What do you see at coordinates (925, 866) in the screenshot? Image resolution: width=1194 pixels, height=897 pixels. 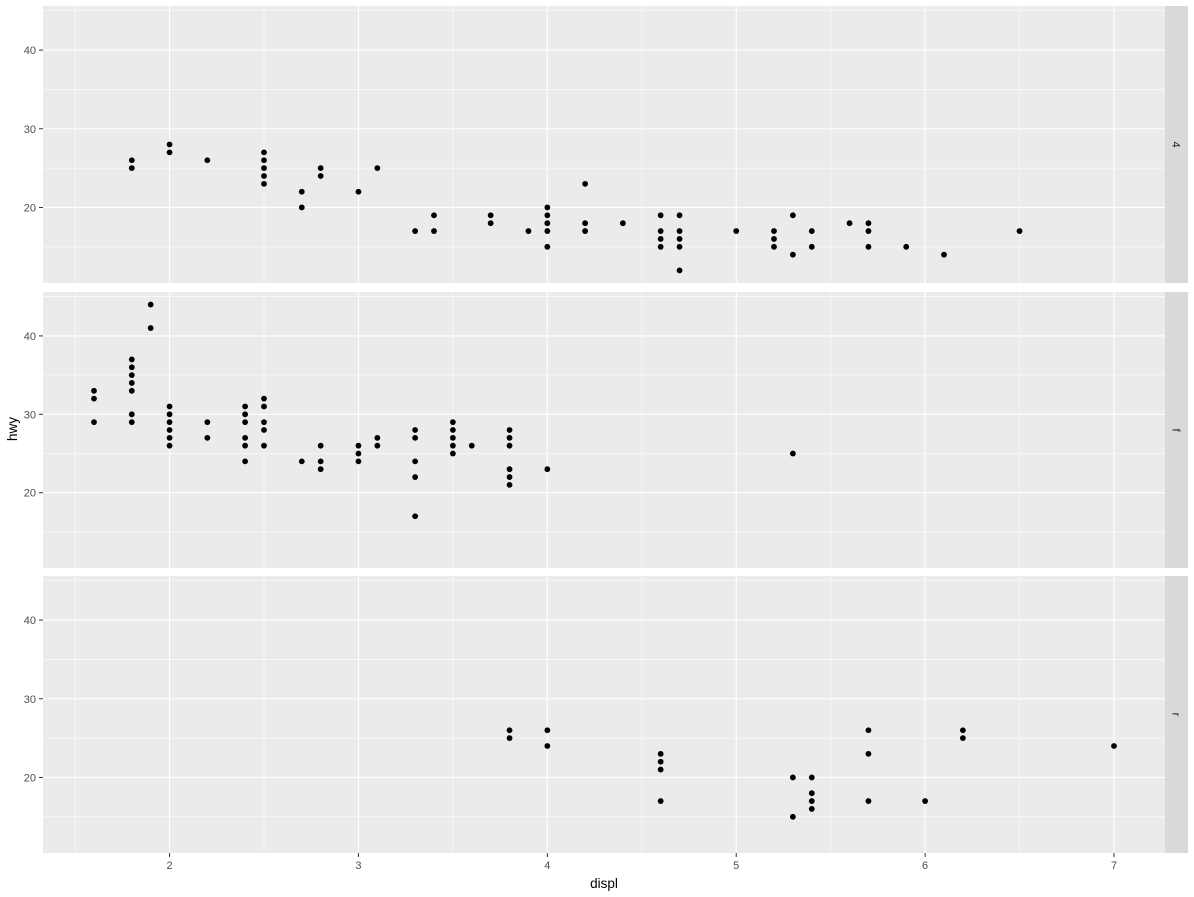 I see `x-tick-label: 6` at bounding box center [925, 866].